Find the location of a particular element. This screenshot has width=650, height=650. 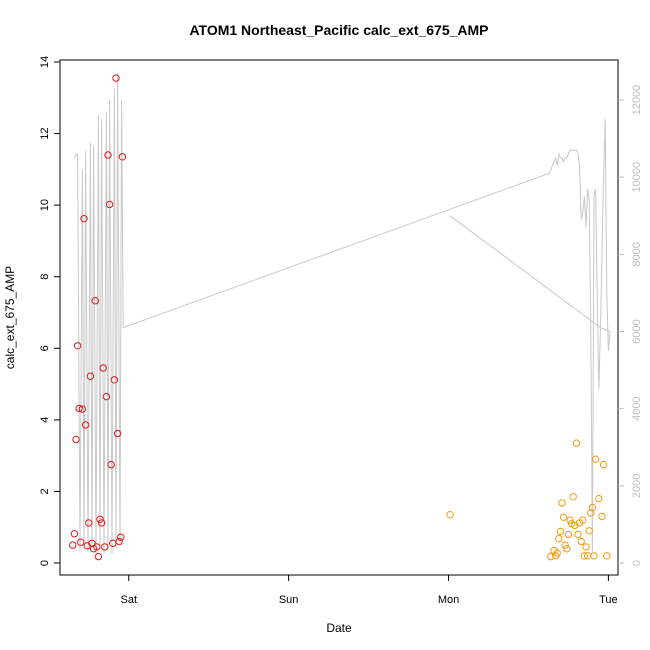

y-tick-label: 4 is located at coordinates (45, 420).